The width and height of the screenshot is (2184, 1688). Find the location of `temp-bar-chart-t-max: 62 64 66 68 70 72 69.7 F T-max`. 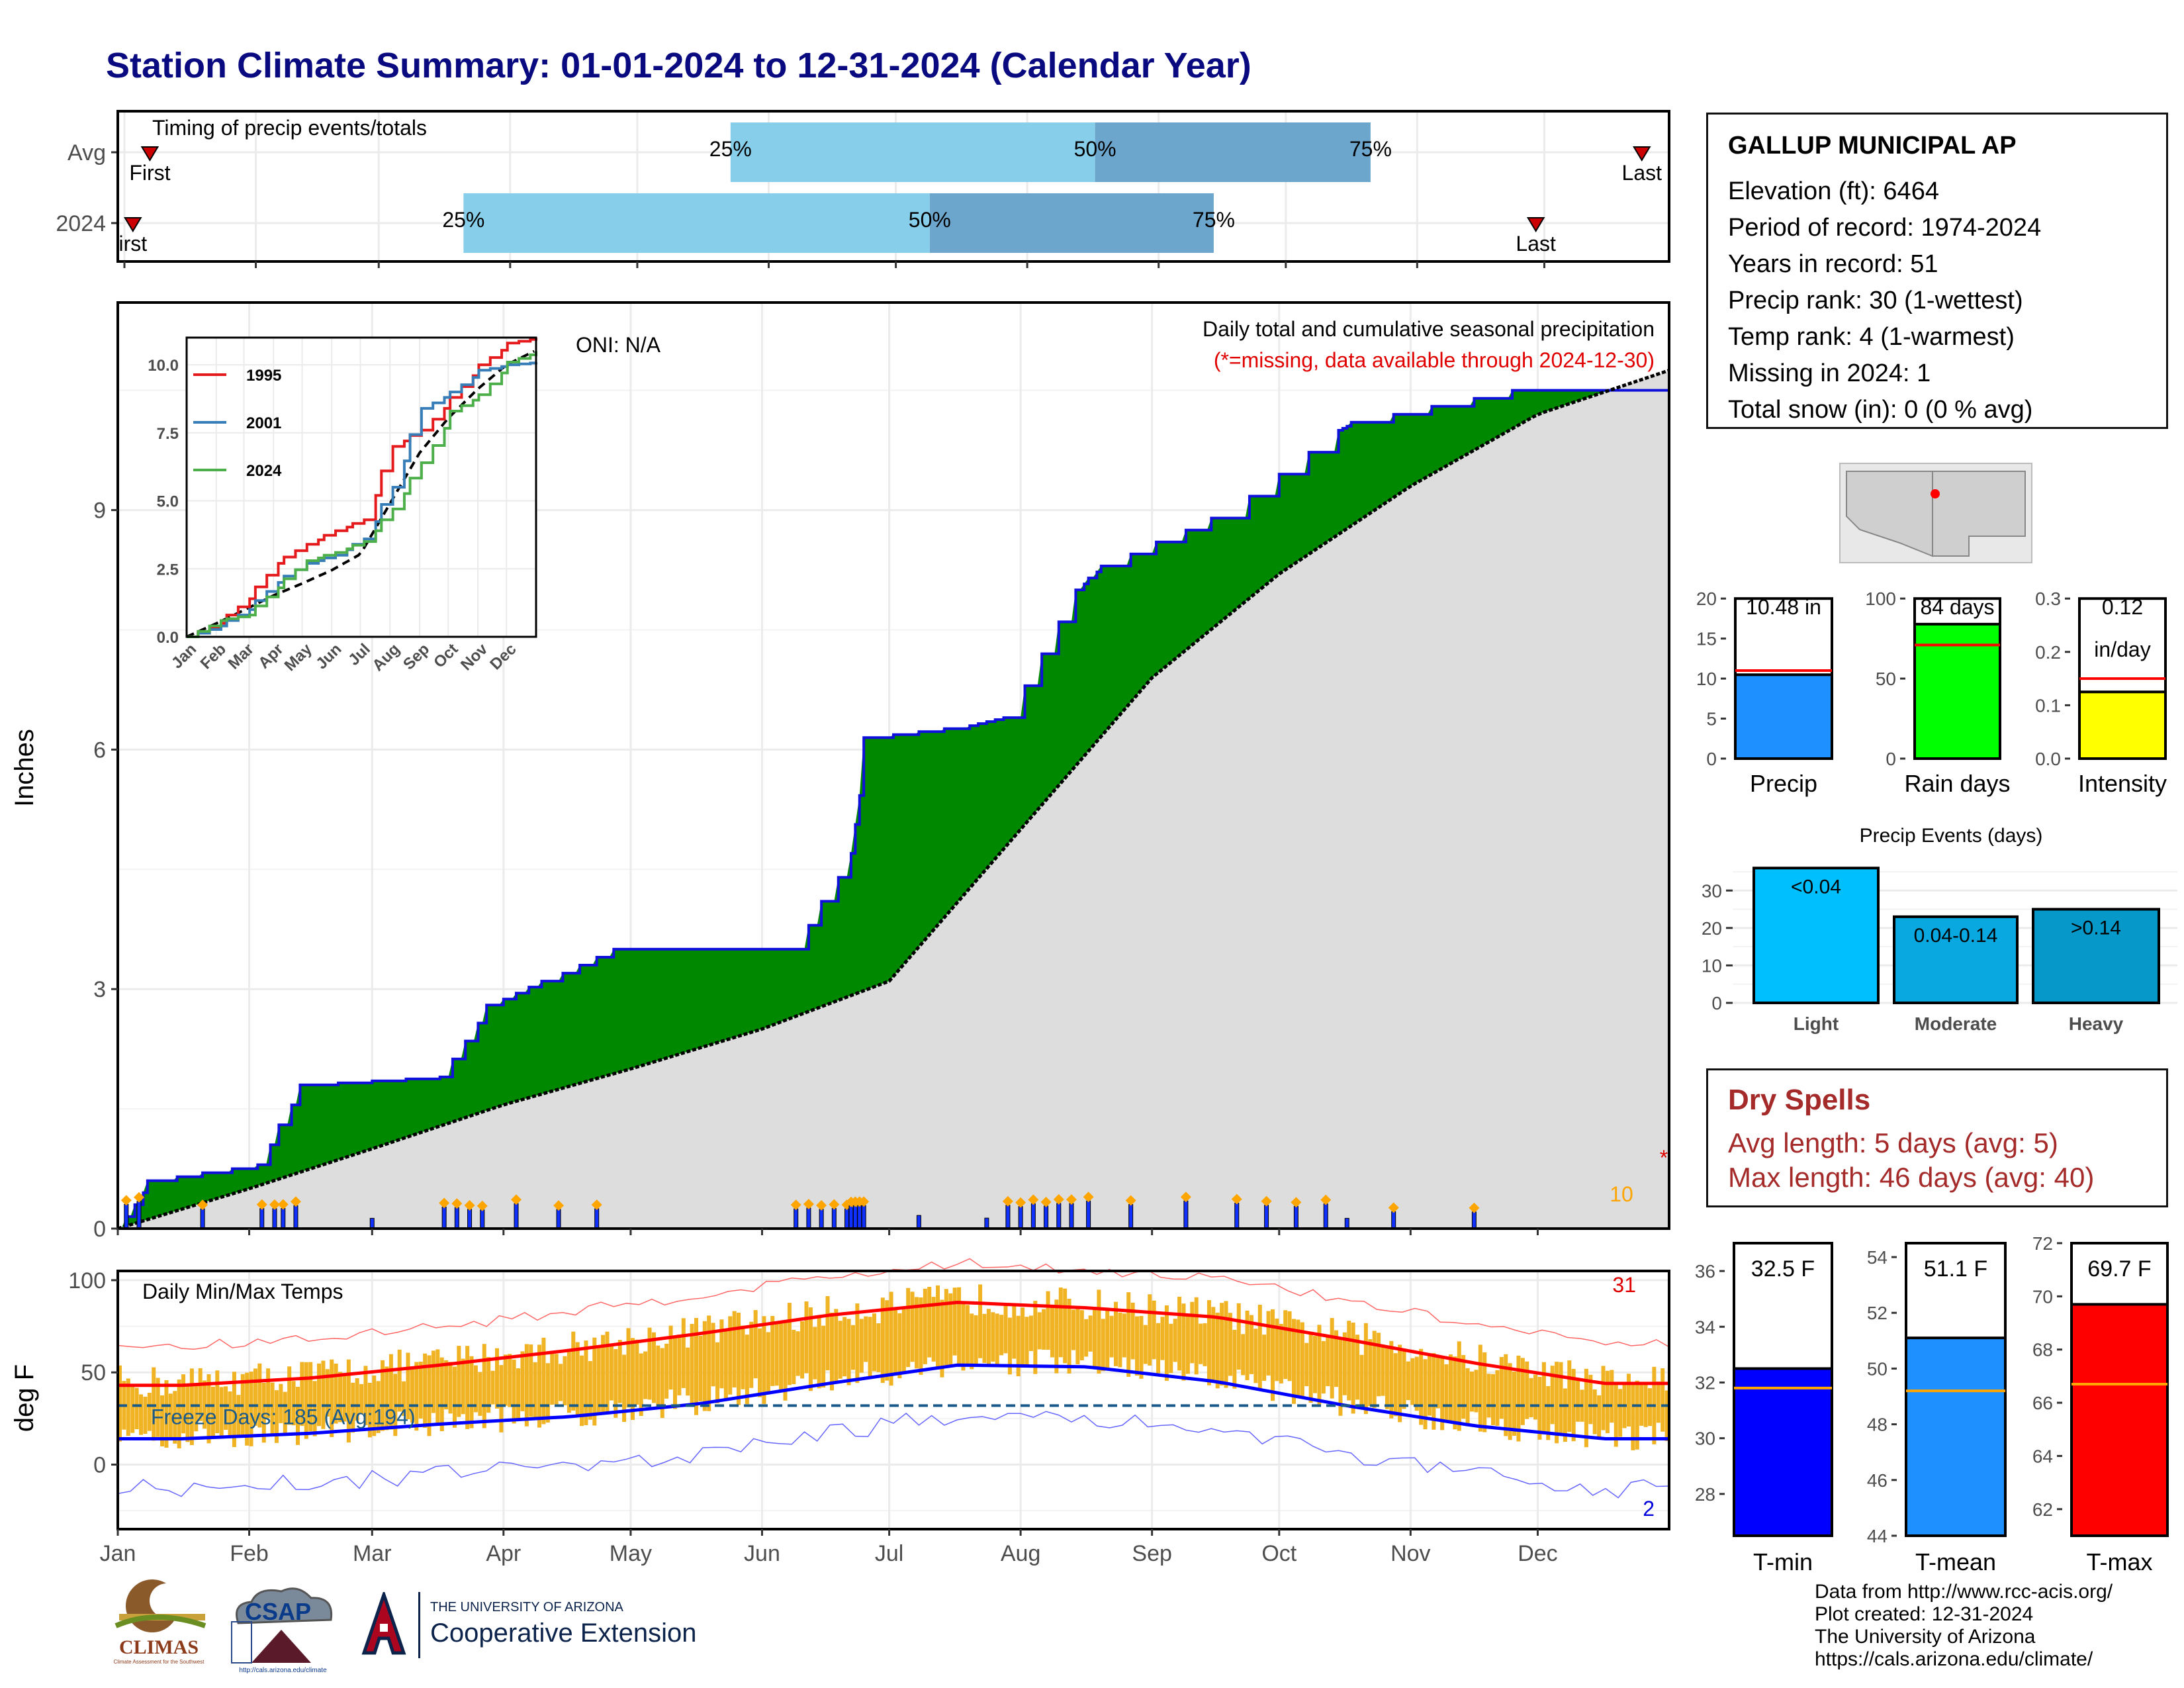

temp-bar-chart-t-max: 62 64 66 68 70 72 69.7 F T-max is located at coordinates (2100, 1404).